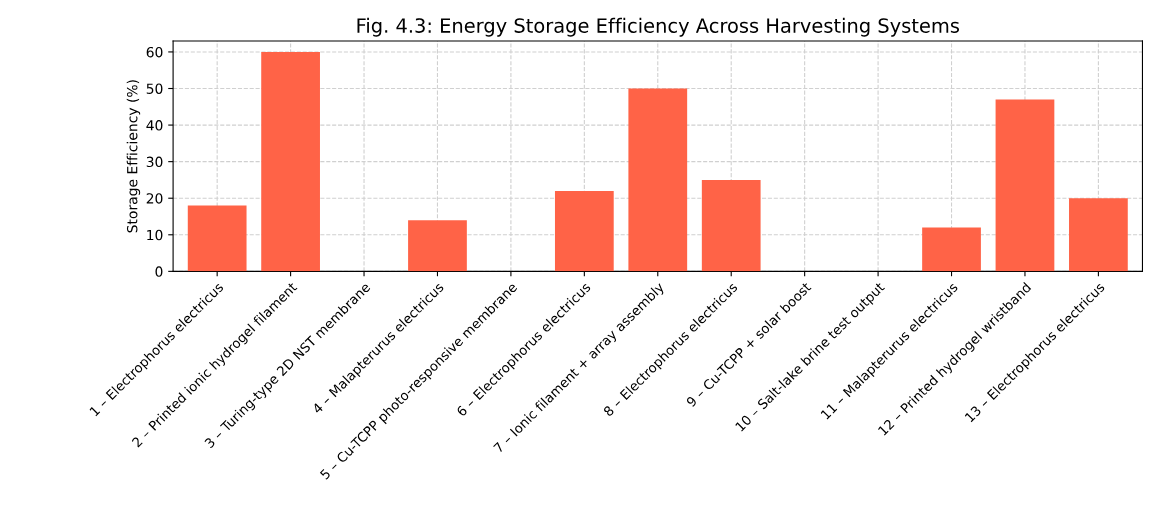  Describe the element at coordinates (159, 271) in the screenshot. I see `y-tick-label: 0` at that location.